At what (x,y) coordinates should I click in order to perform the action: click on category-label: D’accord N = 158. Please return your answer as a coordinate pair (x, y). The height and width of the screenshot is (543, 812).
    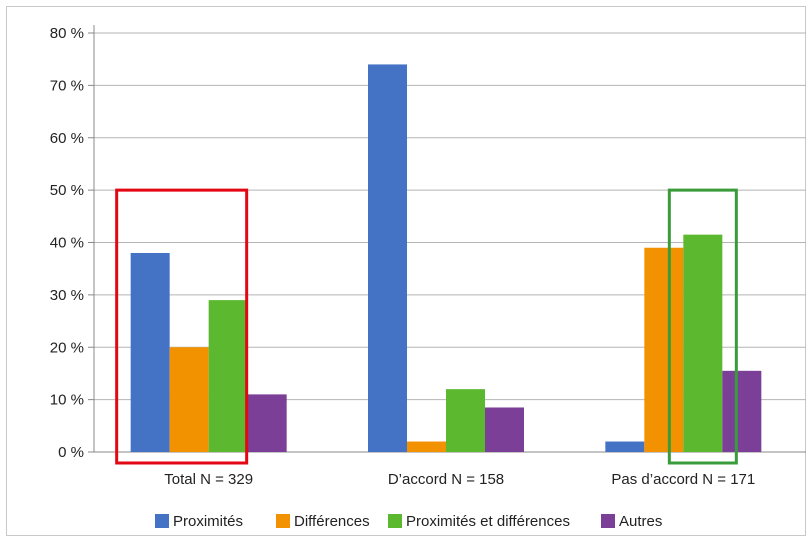
    Looking at the image, I should click on (446, 479).